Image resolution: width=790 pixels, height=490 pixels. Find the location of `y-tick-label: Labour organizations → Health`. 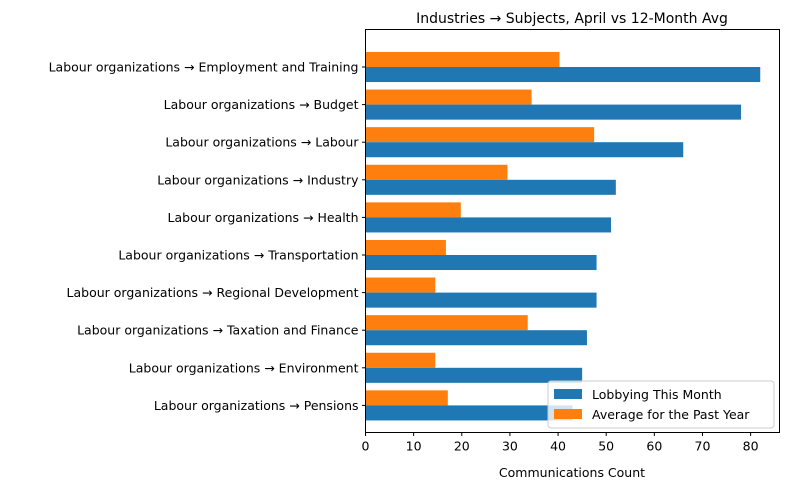

y-tick-label: Labour organizations → Health is located at coordinates (263, 217).